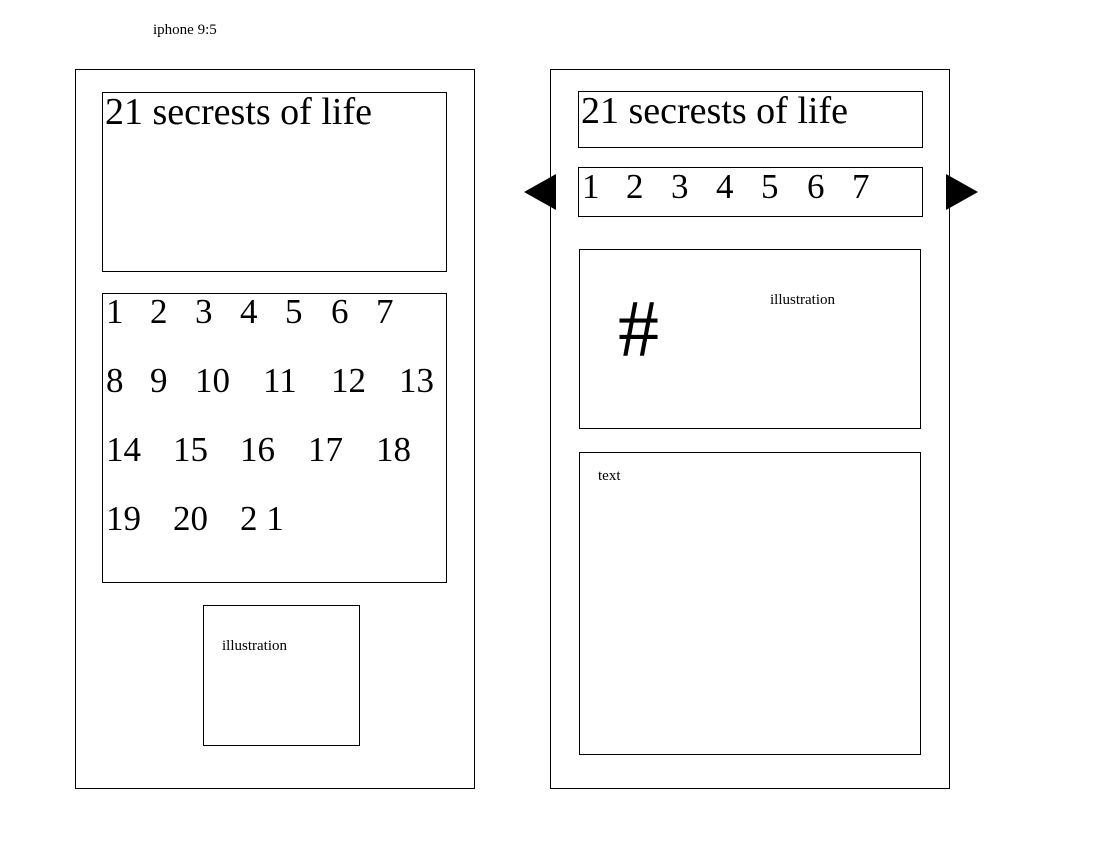  Describe the element at coordinates (609, 476) in the screenshot. I see `text-label: text` at that location.